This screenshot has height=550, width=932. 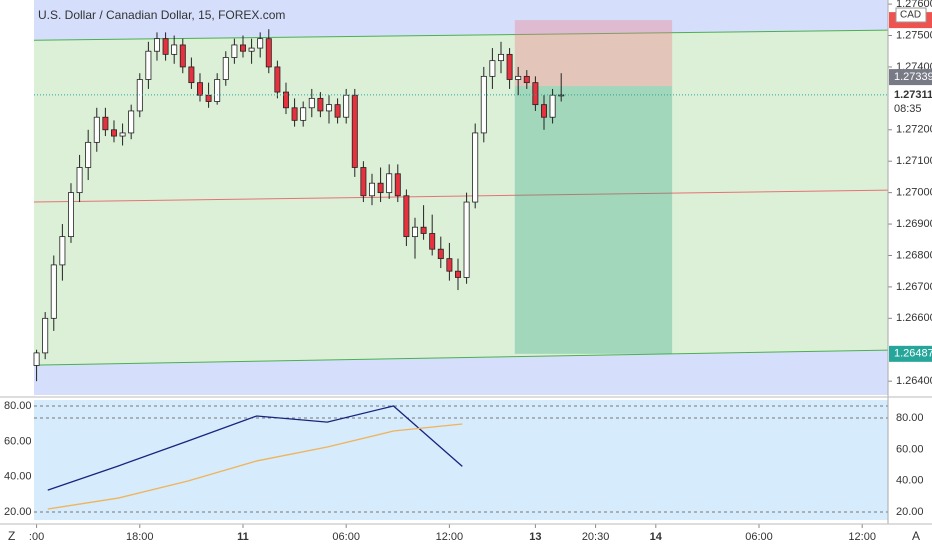 I want to click on y-tick-label: 1.26600, so click(x=914, y=318).